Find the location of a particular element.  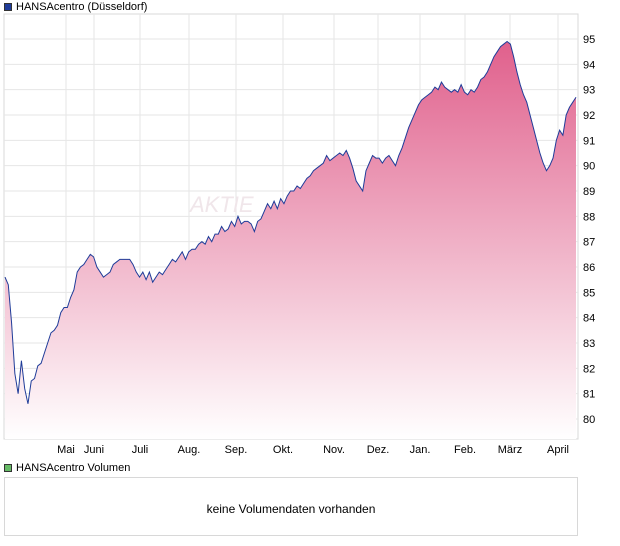

price-legend: HANSAcentro (Düsseldorf) is located at coordinates (75, 7).